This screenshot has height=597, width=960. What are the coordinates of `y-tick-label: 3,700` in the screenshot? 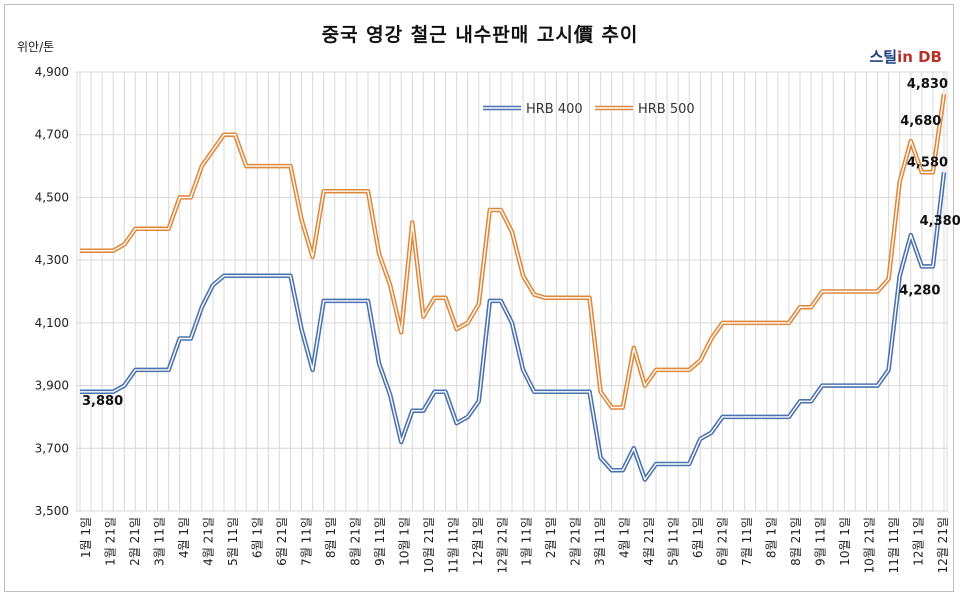 It's located at (52, 448).